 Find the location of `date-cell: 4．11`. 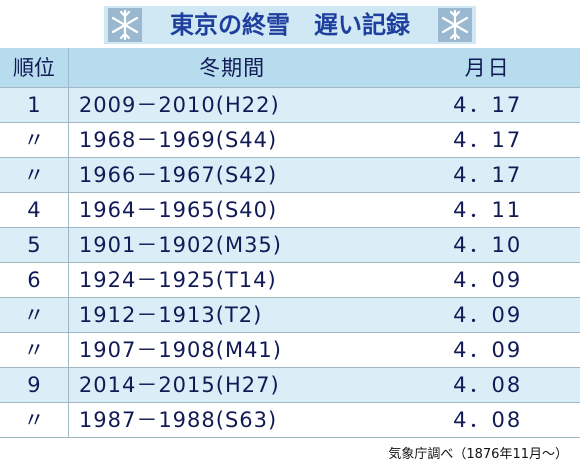

date-cell: 4．11 is located at coordinates (488, 210).